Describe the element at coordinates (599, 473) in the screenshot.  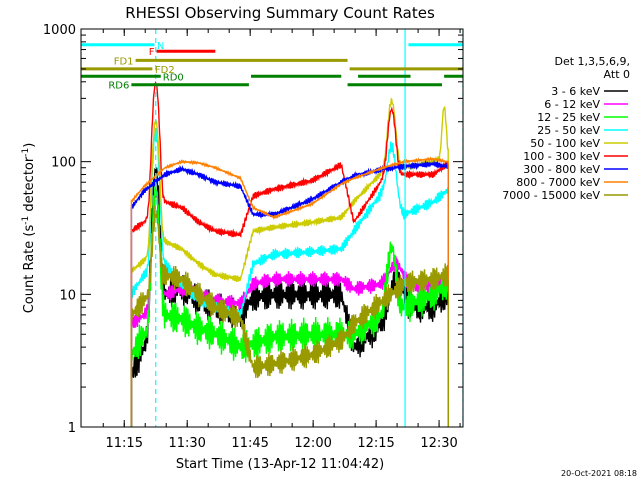
I see `footer-timestamp: 20-Oct-2021 08:18` at that location.